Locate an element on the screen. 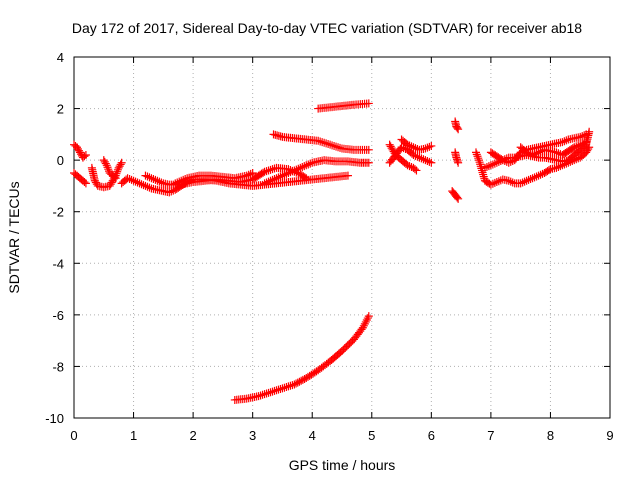 The height and width of the screenshot is (480, 640). x-tick-label: 5 is located at coordinates (371, 435).